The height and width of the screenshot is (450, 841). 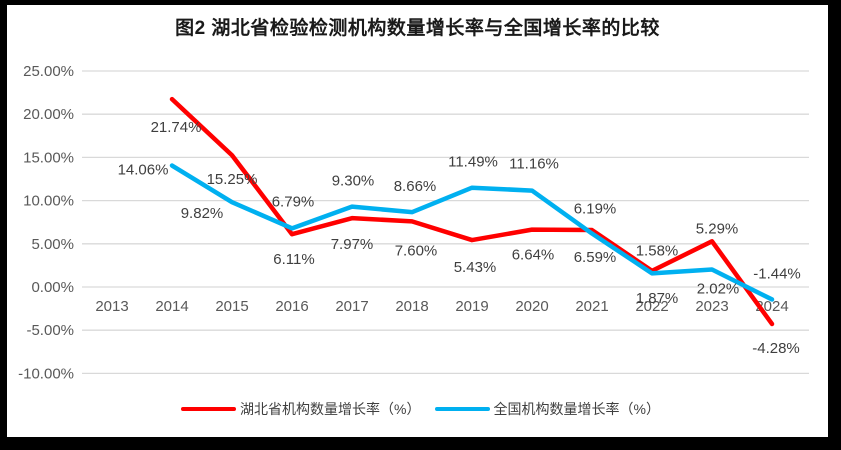 What do you see at coordinates (352, 244) in the screenshot?
I see `data-label: 7.97%` at bounding box center [352, 244].